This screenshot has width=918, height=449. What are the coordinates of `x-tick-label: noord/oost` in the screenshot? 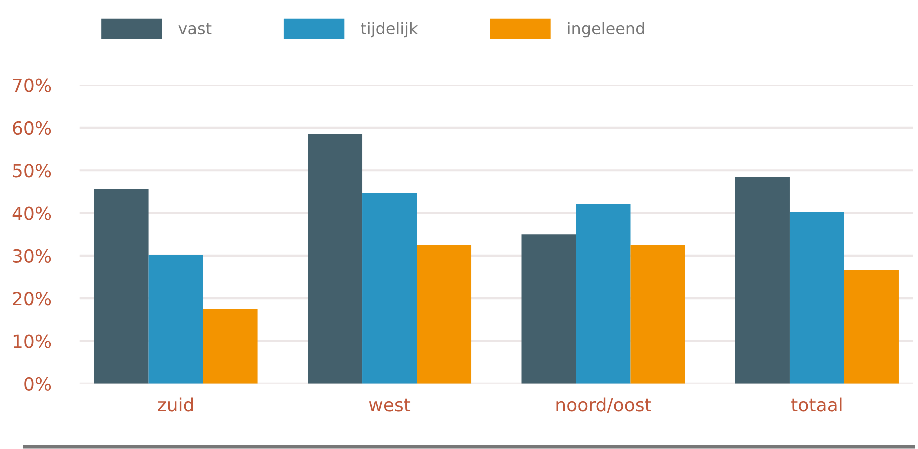 It's located at (604, 406).